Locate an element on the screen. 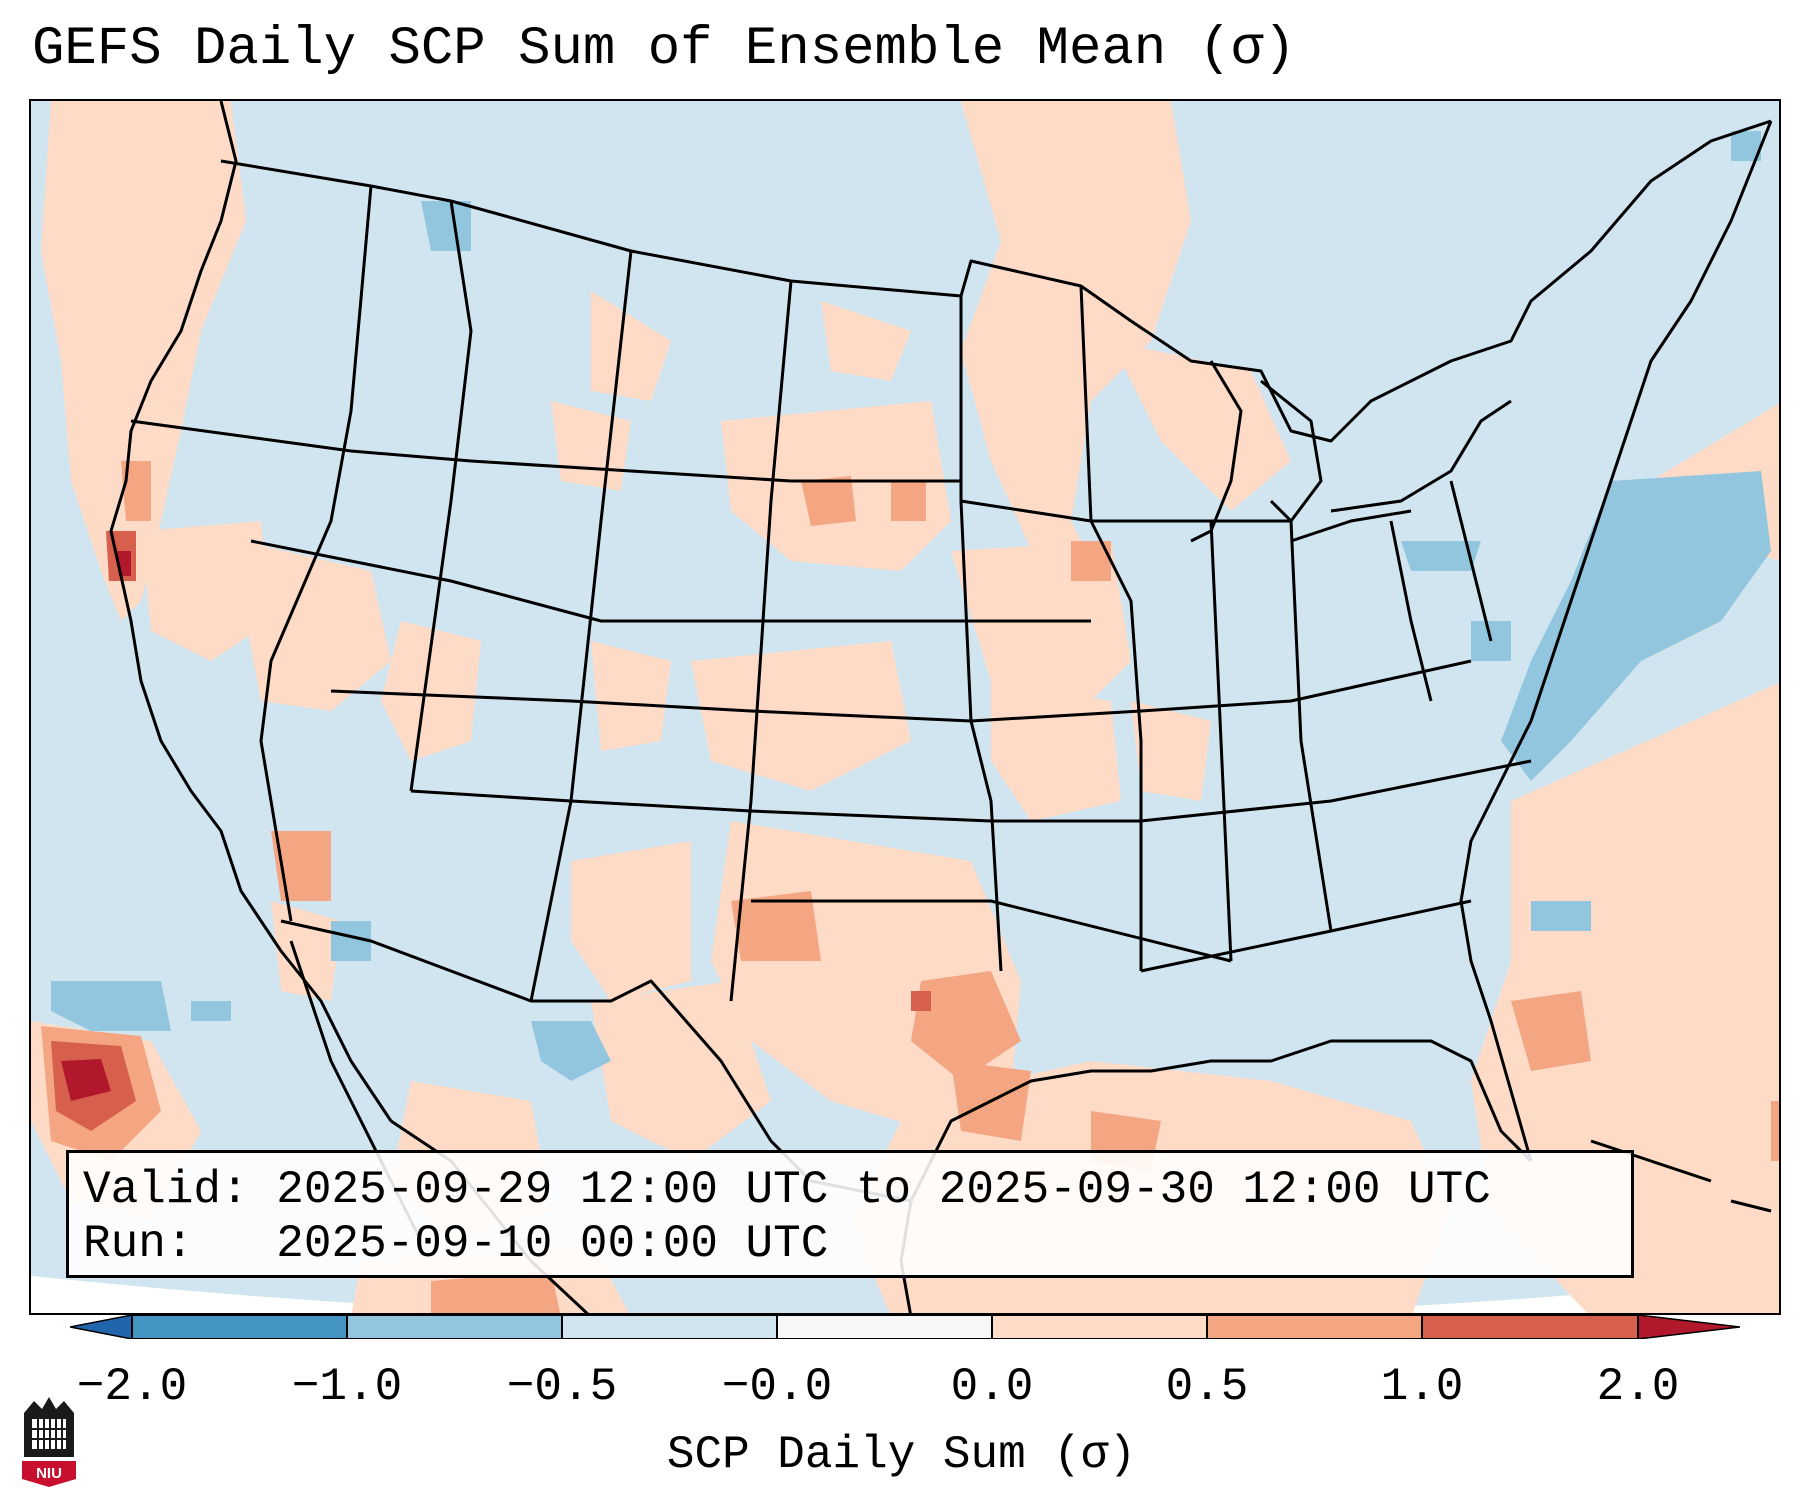 This screenshot has height=1506, width=1803. run-time: 2025-09-10 00:00 UTC is located at coordinates (552, 1244).